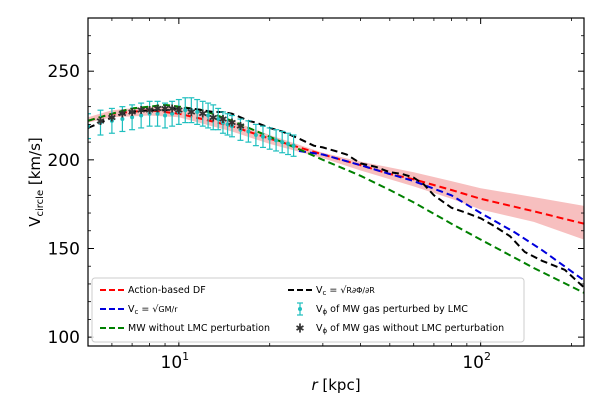  Describe the element at coordinates (35, 161) in the screenshot. I see `y-axis-label-unit: [km/s]` at that location.